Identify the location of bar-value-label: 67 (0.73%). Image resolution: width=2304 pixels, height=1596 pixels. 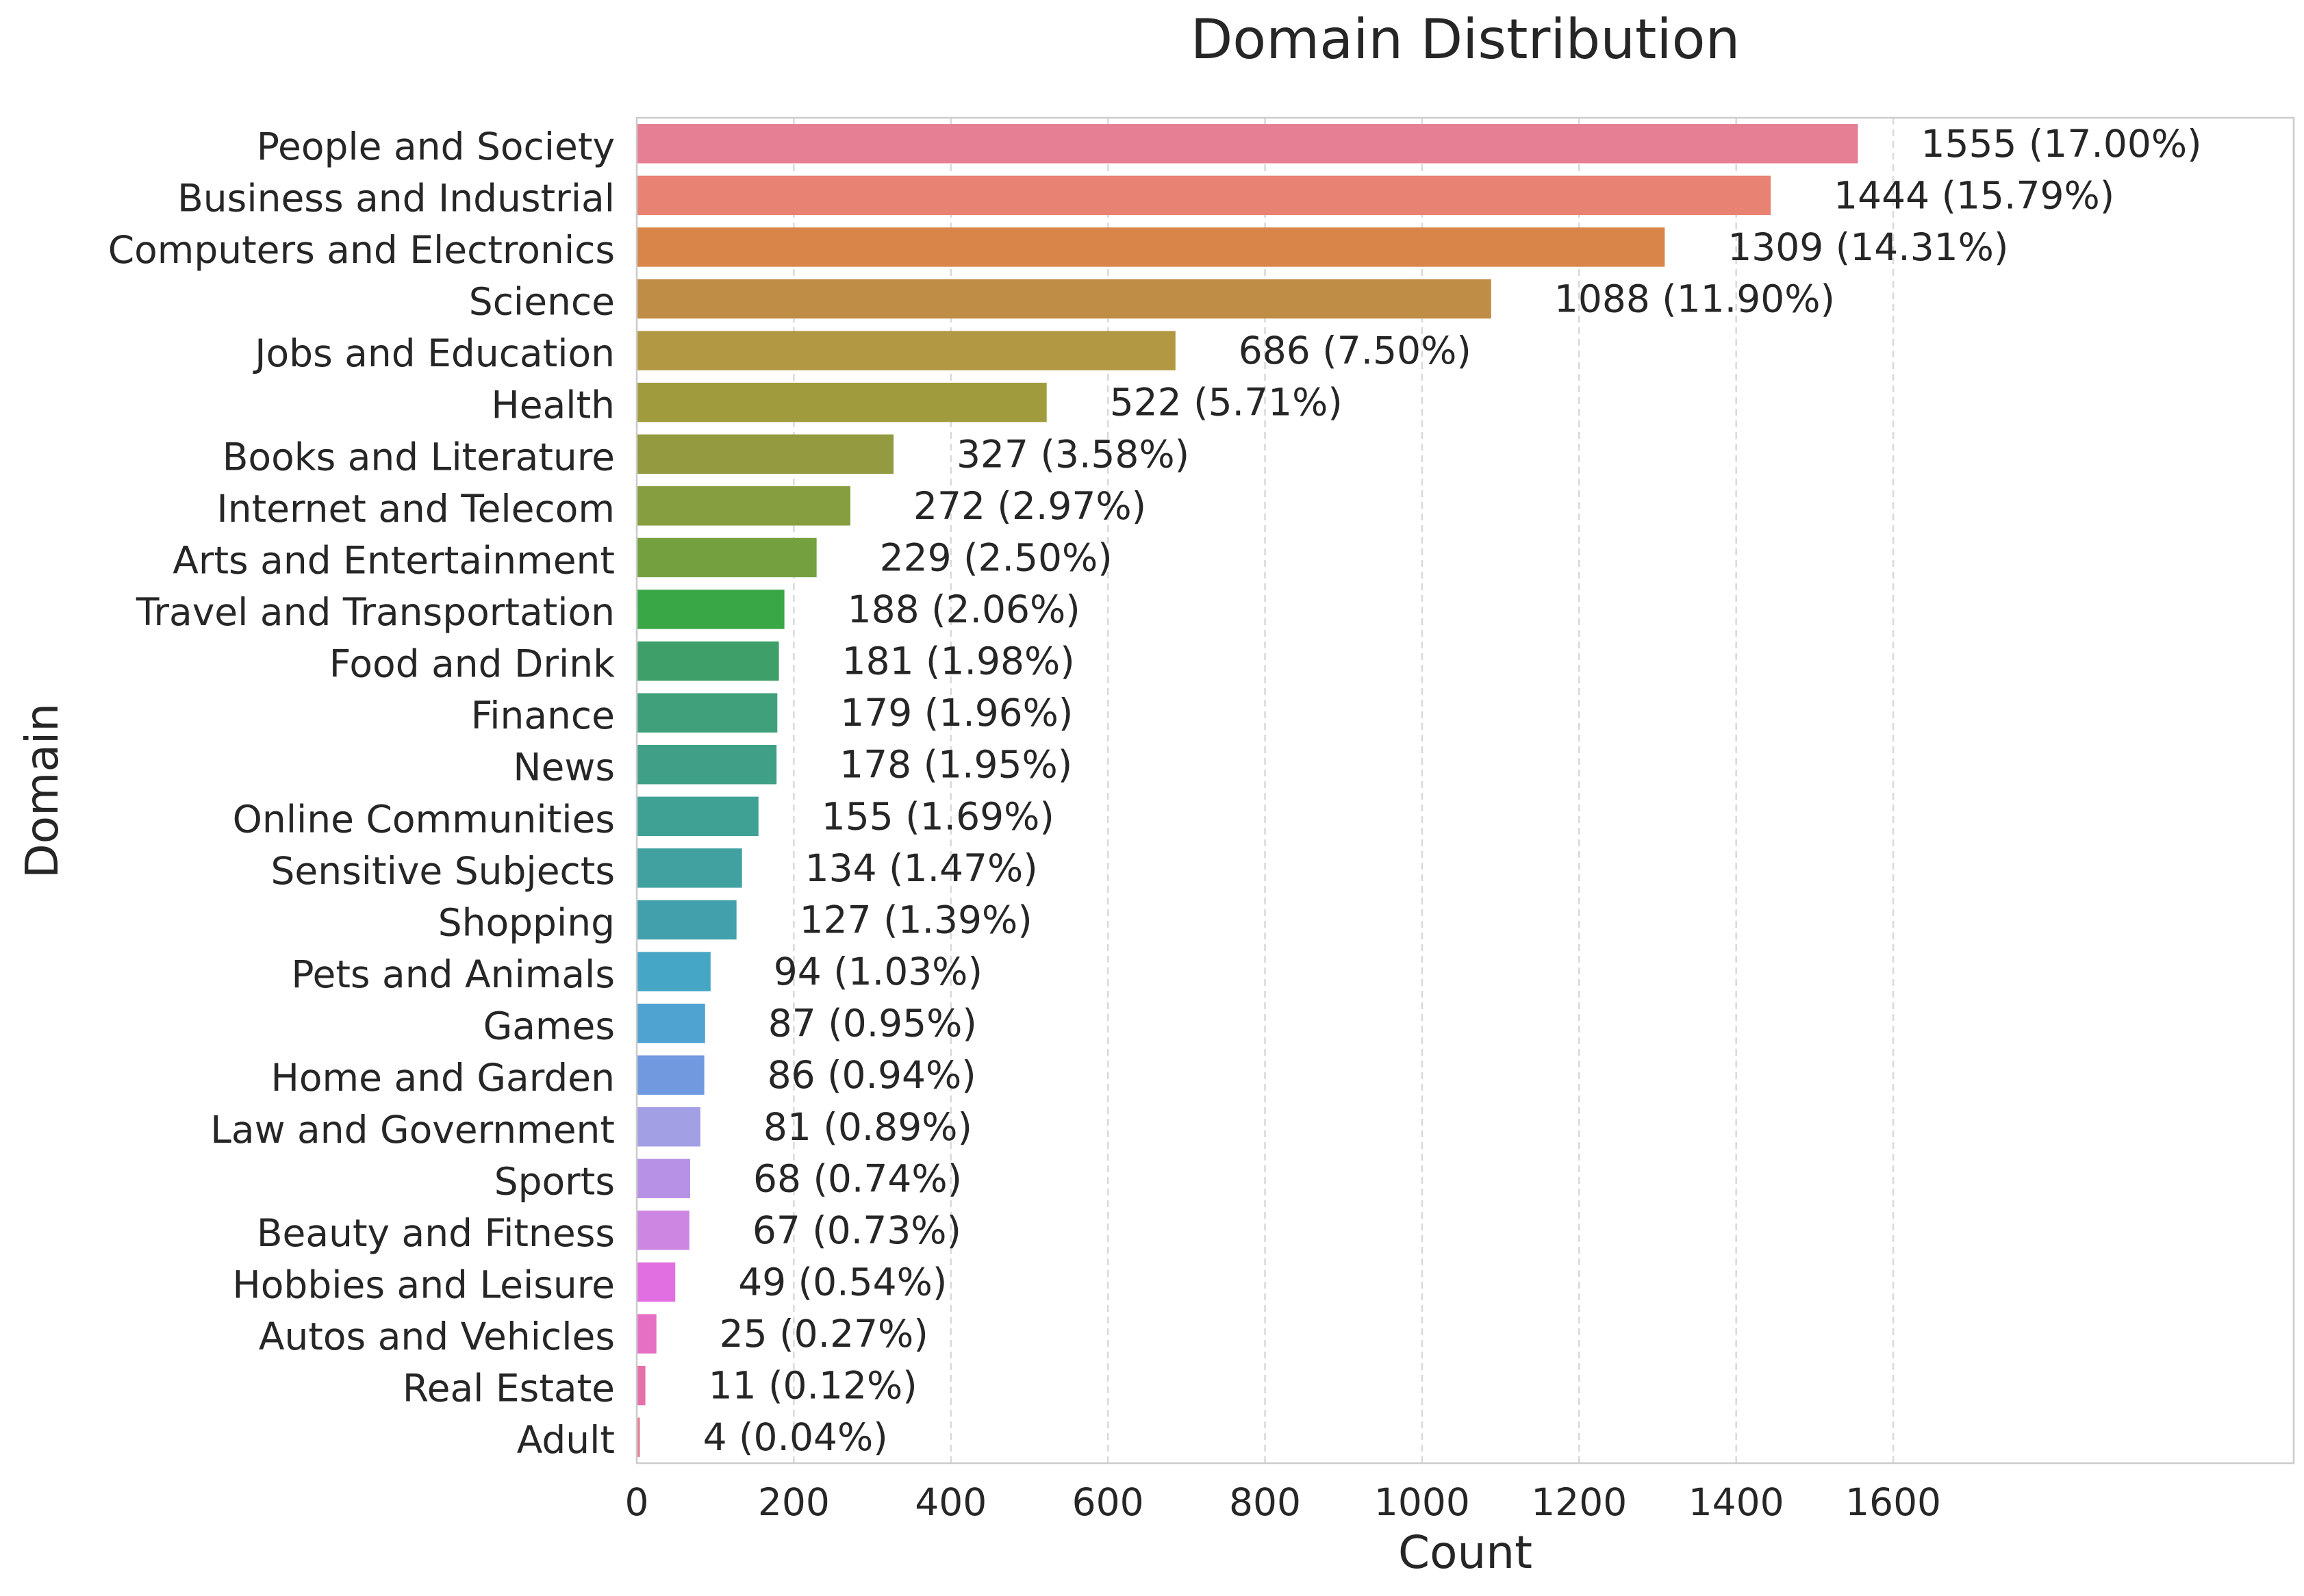
(857, 1230).